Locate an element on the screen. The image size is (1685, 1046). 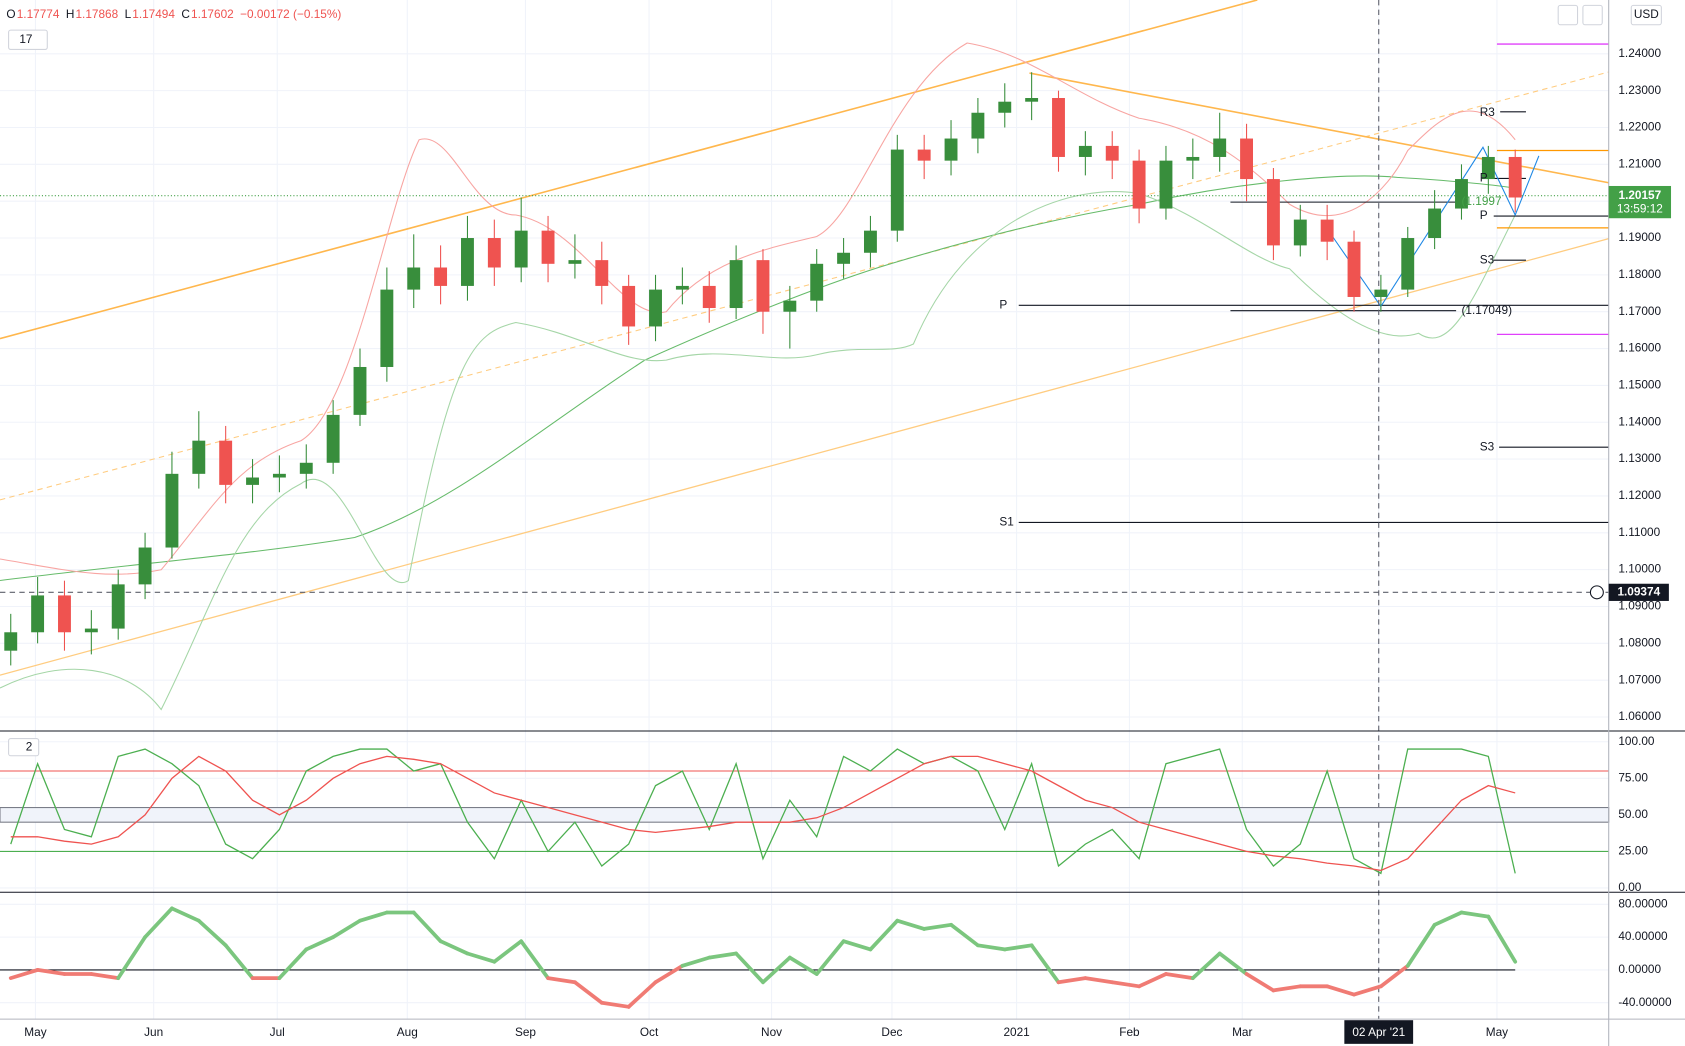
x-tick-label: Oct is located at coordinates (649, 1032).